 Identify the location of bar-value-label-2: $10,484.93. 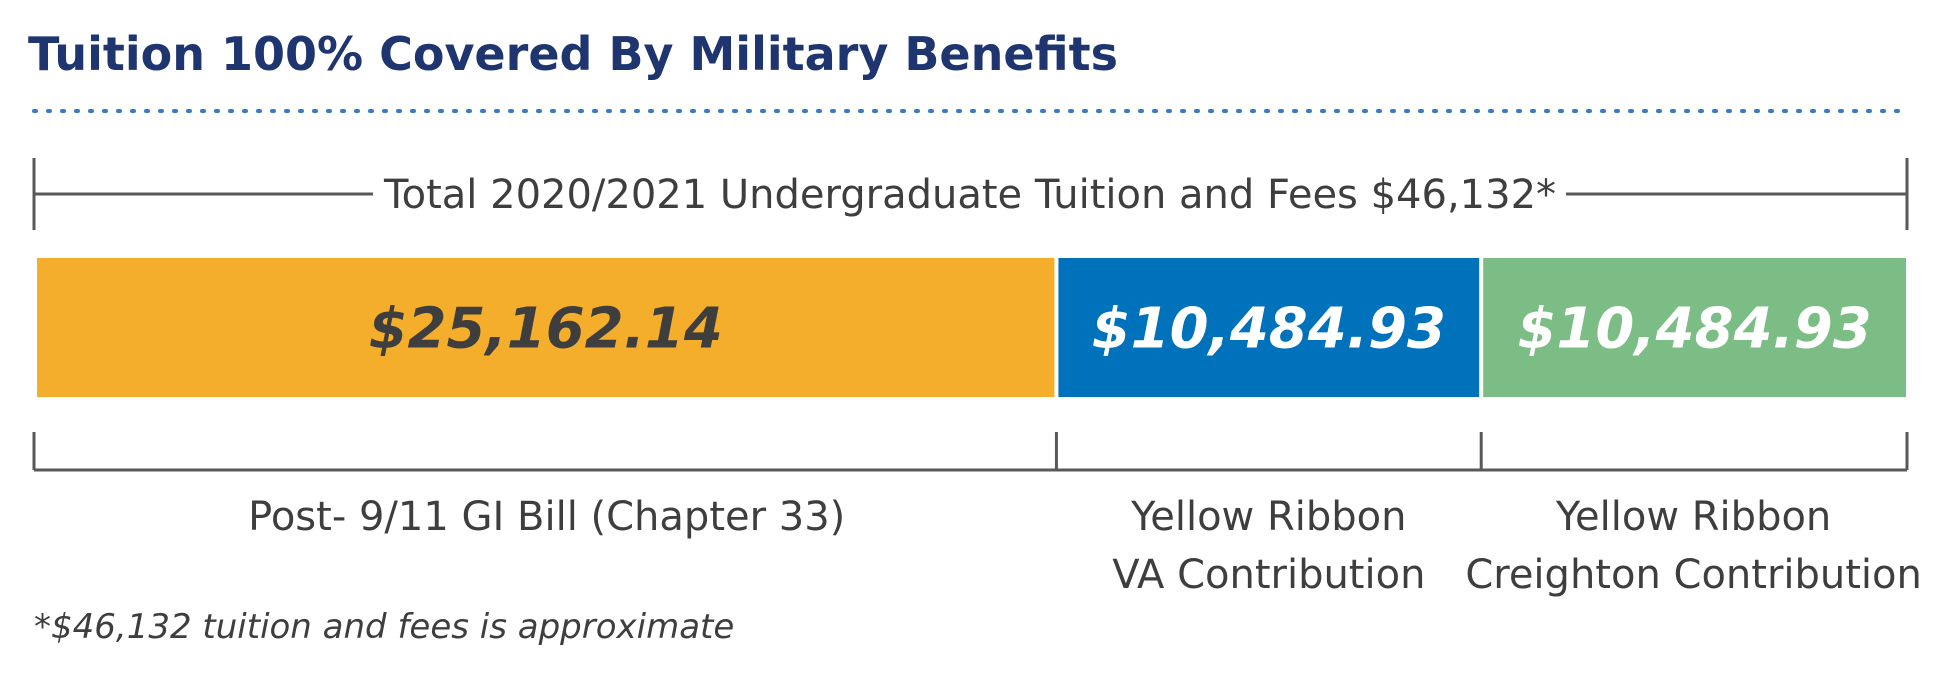
(1269, 329).